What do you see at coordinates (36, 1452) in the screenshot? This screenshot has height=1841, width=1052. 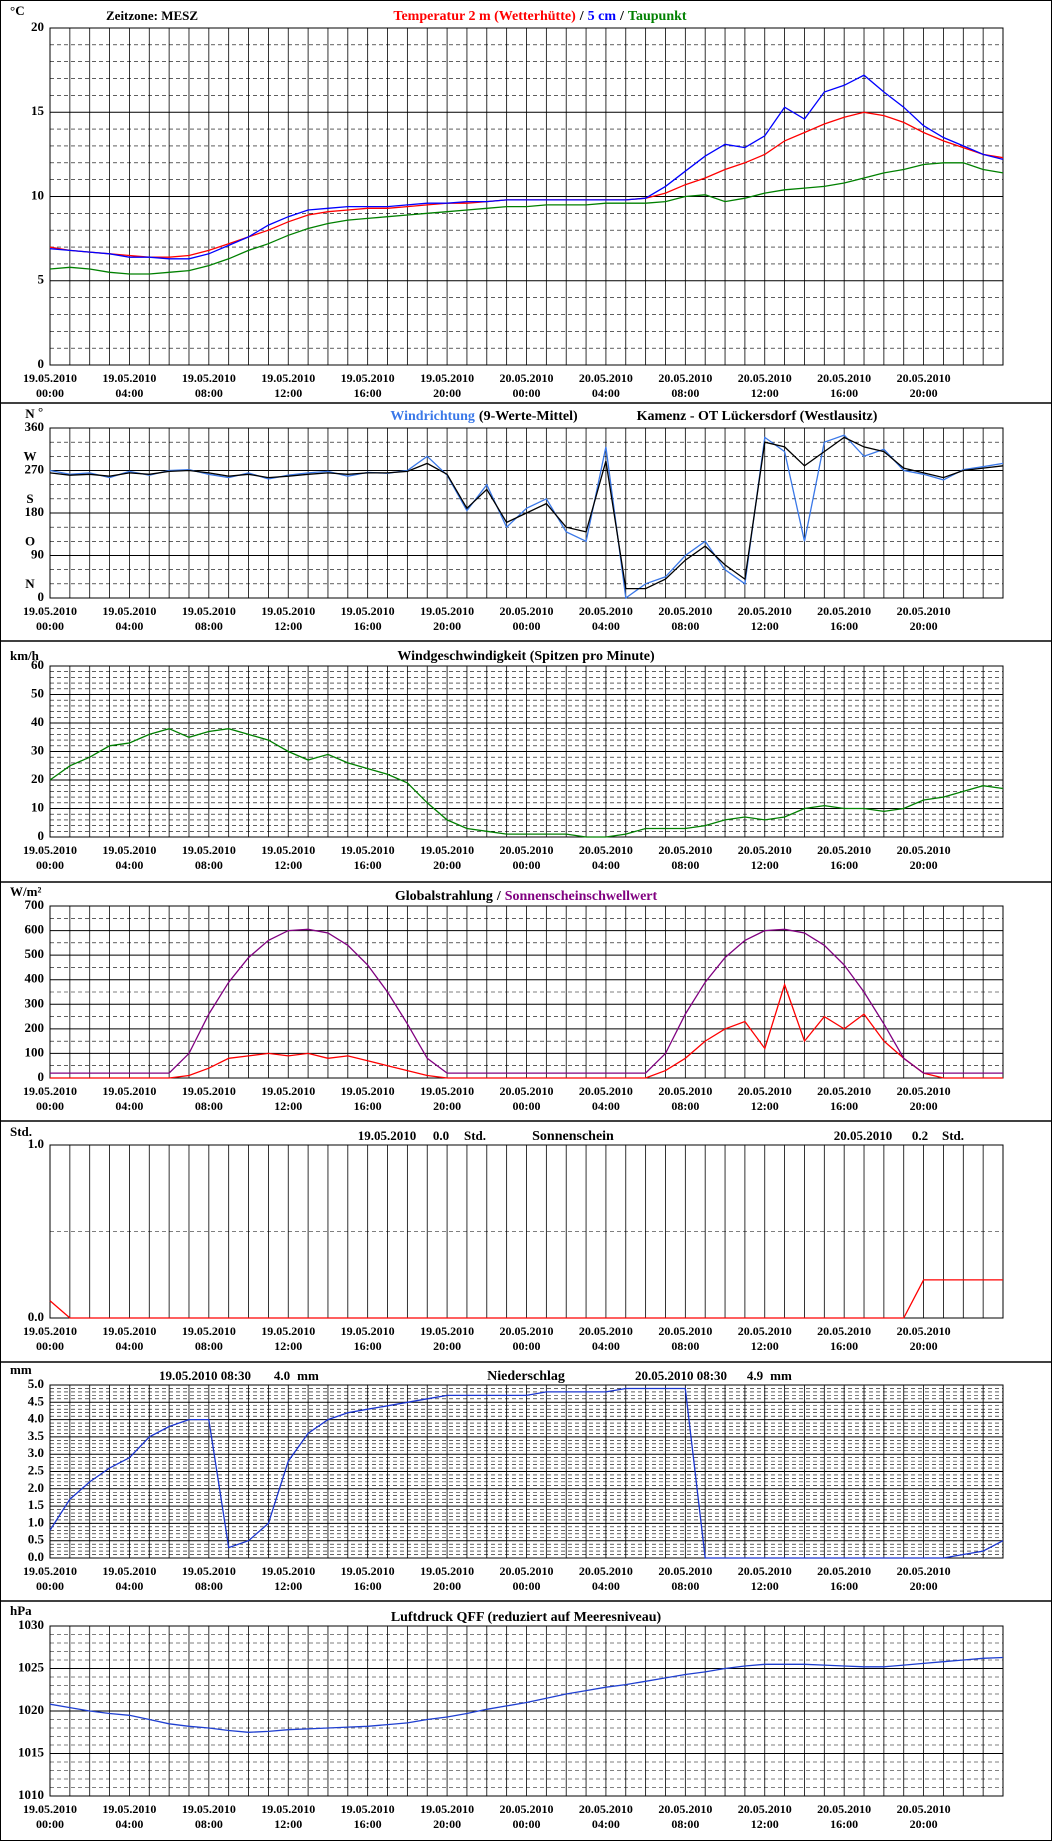 I see `y-tick-label: 3.0` at bounding box center [36, 1452].